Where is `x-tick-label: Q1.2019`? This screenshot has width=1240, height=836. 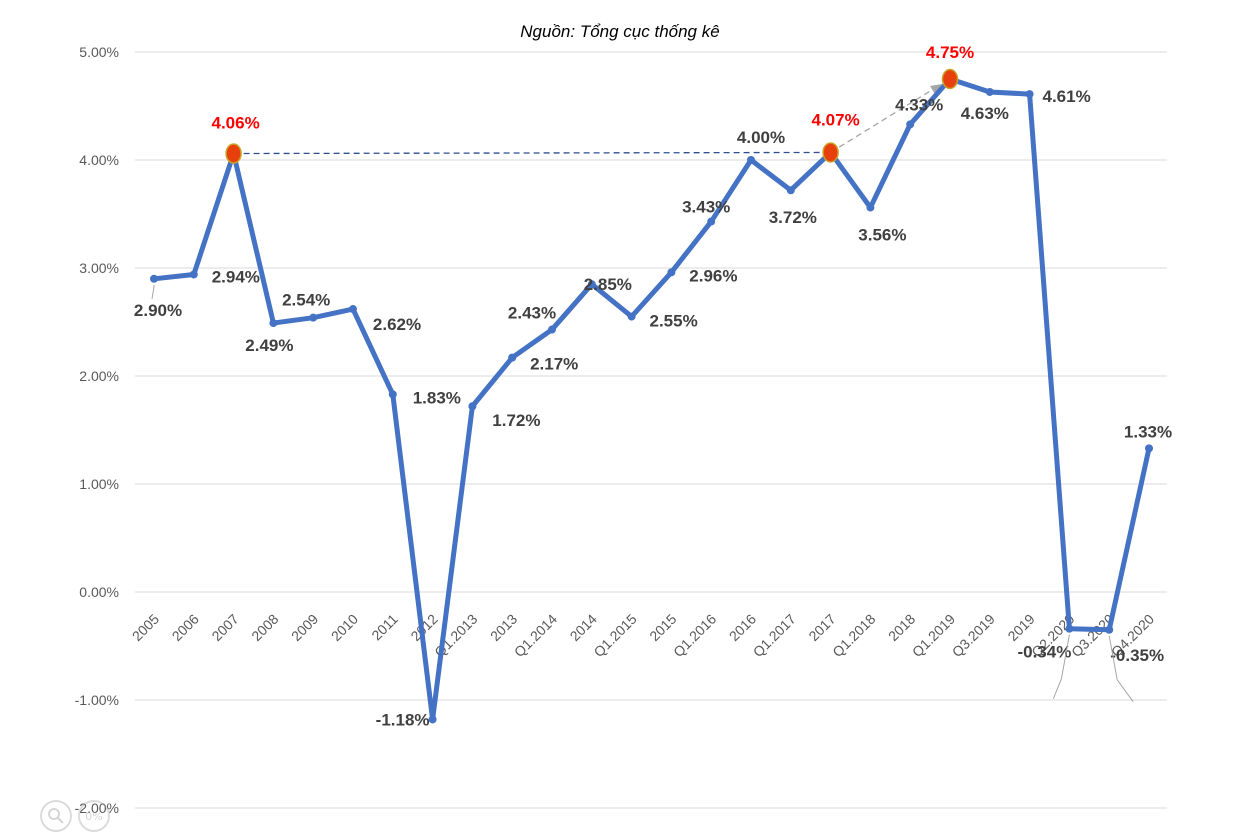 x-tick-label: Q1.2019 is located at coordinates (933, 635).